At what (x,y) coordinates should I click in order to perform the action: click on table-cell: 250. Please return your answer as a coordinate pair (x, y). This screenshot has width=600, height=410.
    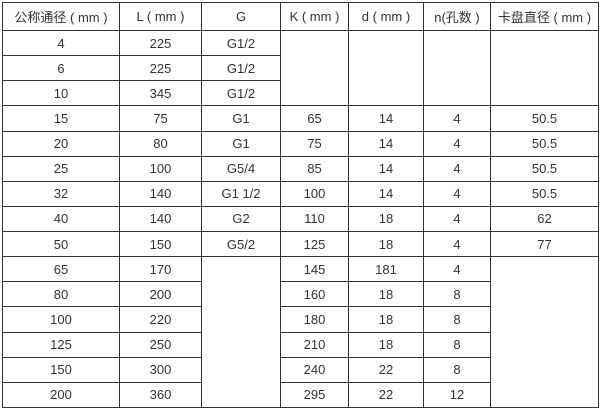
    Looking at the image, I should click on (160, 344).